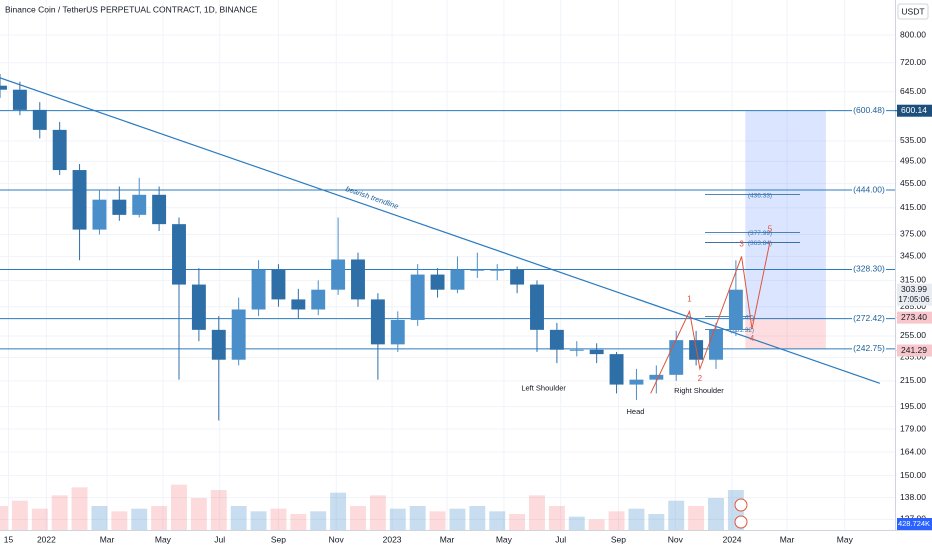  Describe the element at coordinates (913, 183) in the screenshot. I see `y-tick-label: 455.00` at that location.